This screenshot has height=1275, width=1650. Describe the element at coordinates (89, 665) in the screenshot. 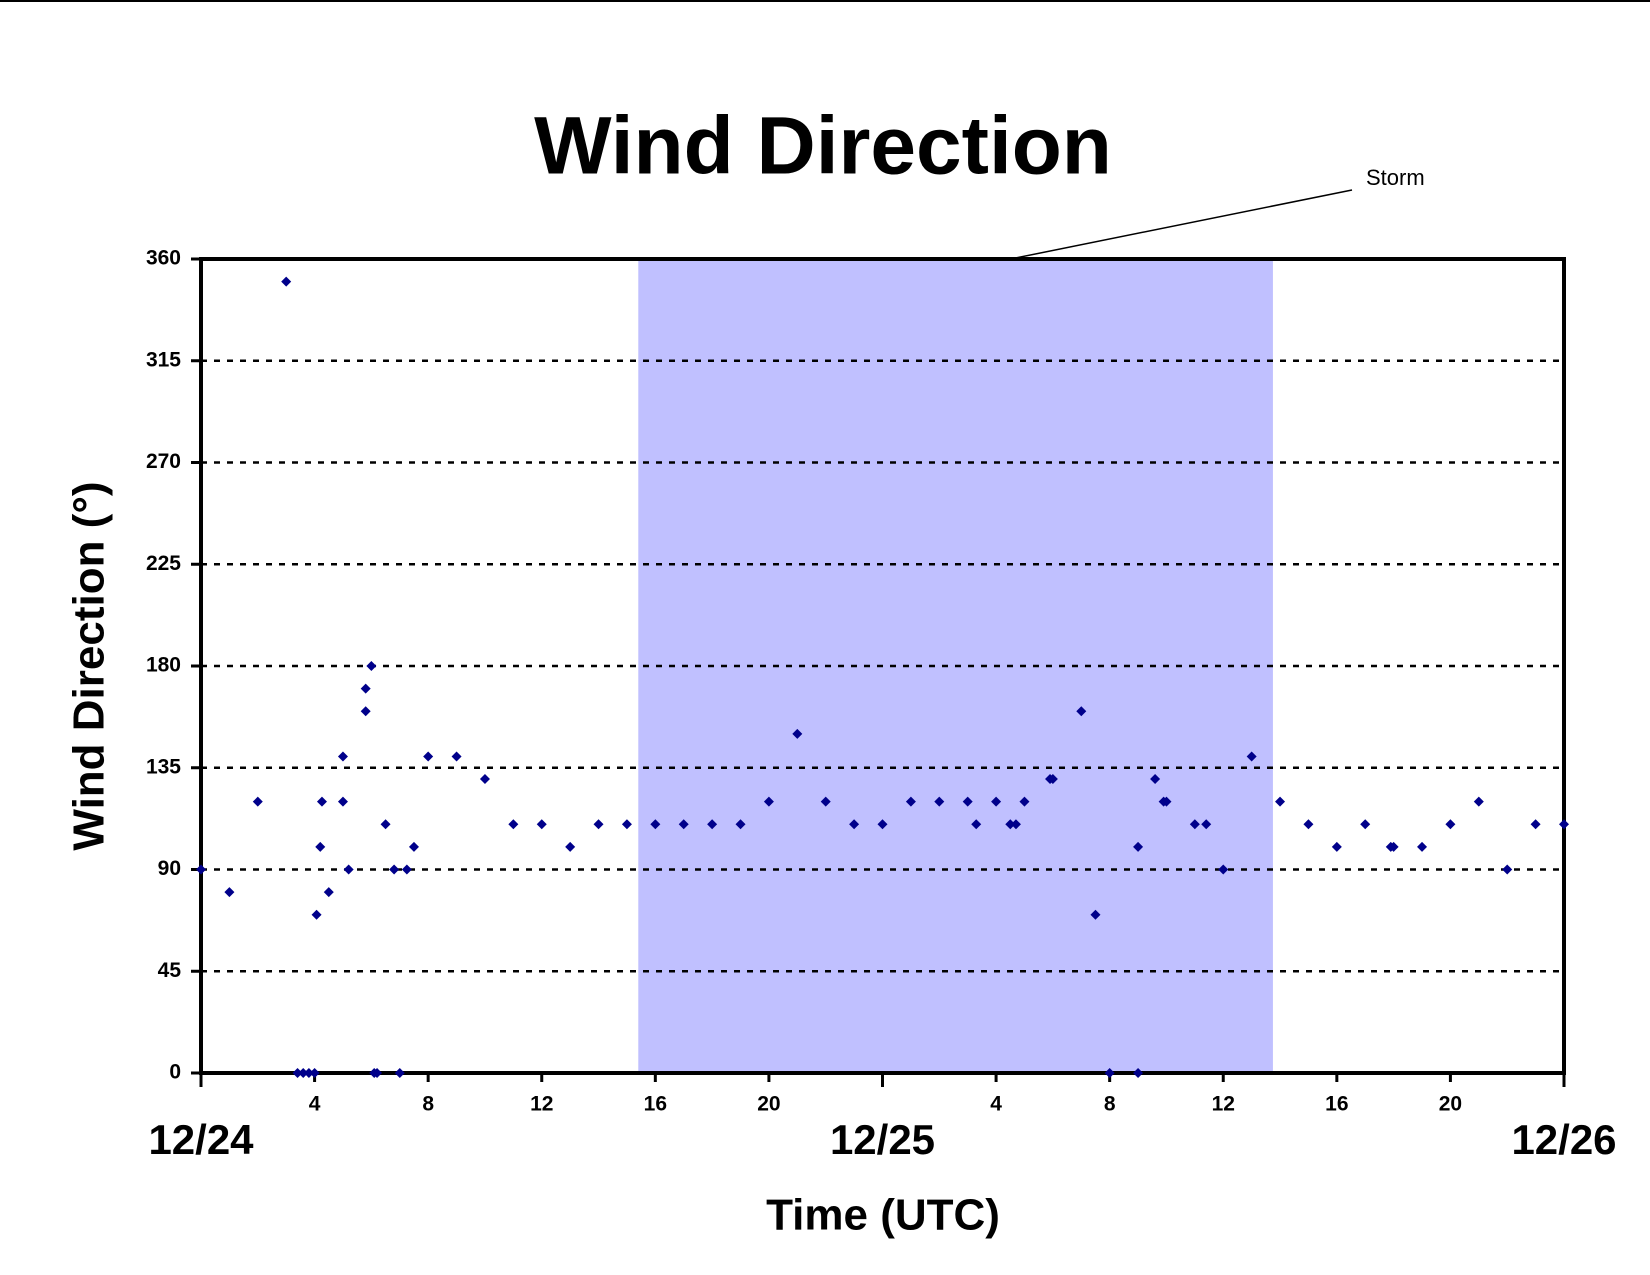

I see `y-axis-title: Wind Direction (°)` at that location.